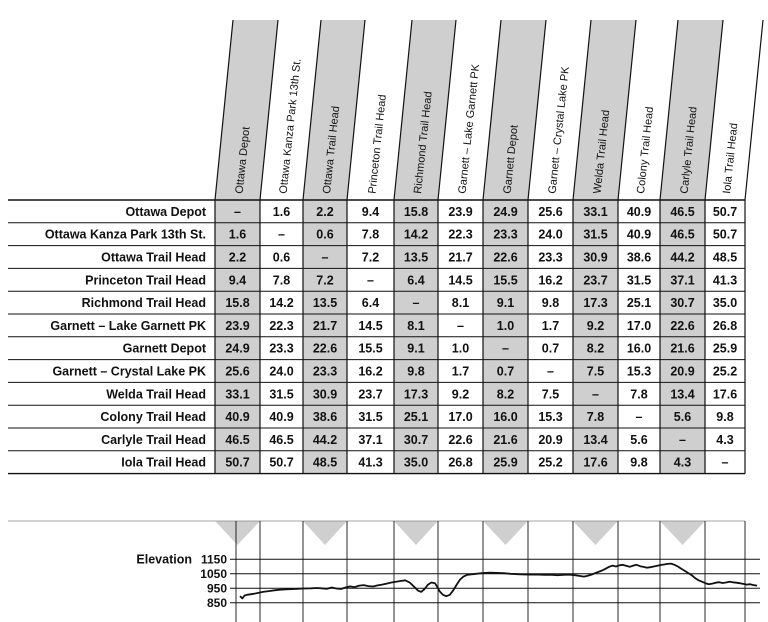 This screenshot has width=768, height=622. What do you see at coordinates (550, 394) in the screenshot?
I see `distance-cell: 7.5` at bounding box center [550, 394].